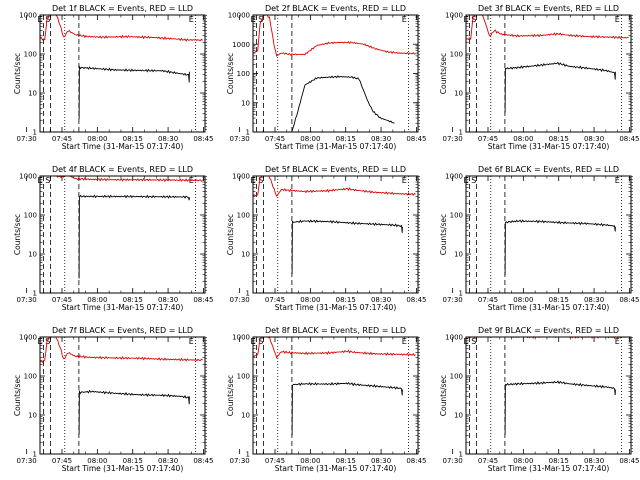 The image size is (640, 480). What do you see at coordinates (548, 169) in the screenshot?
I see `panel-title: Det 6f BLACK = Events, RED = LLD` at bounding box center [548, 169].